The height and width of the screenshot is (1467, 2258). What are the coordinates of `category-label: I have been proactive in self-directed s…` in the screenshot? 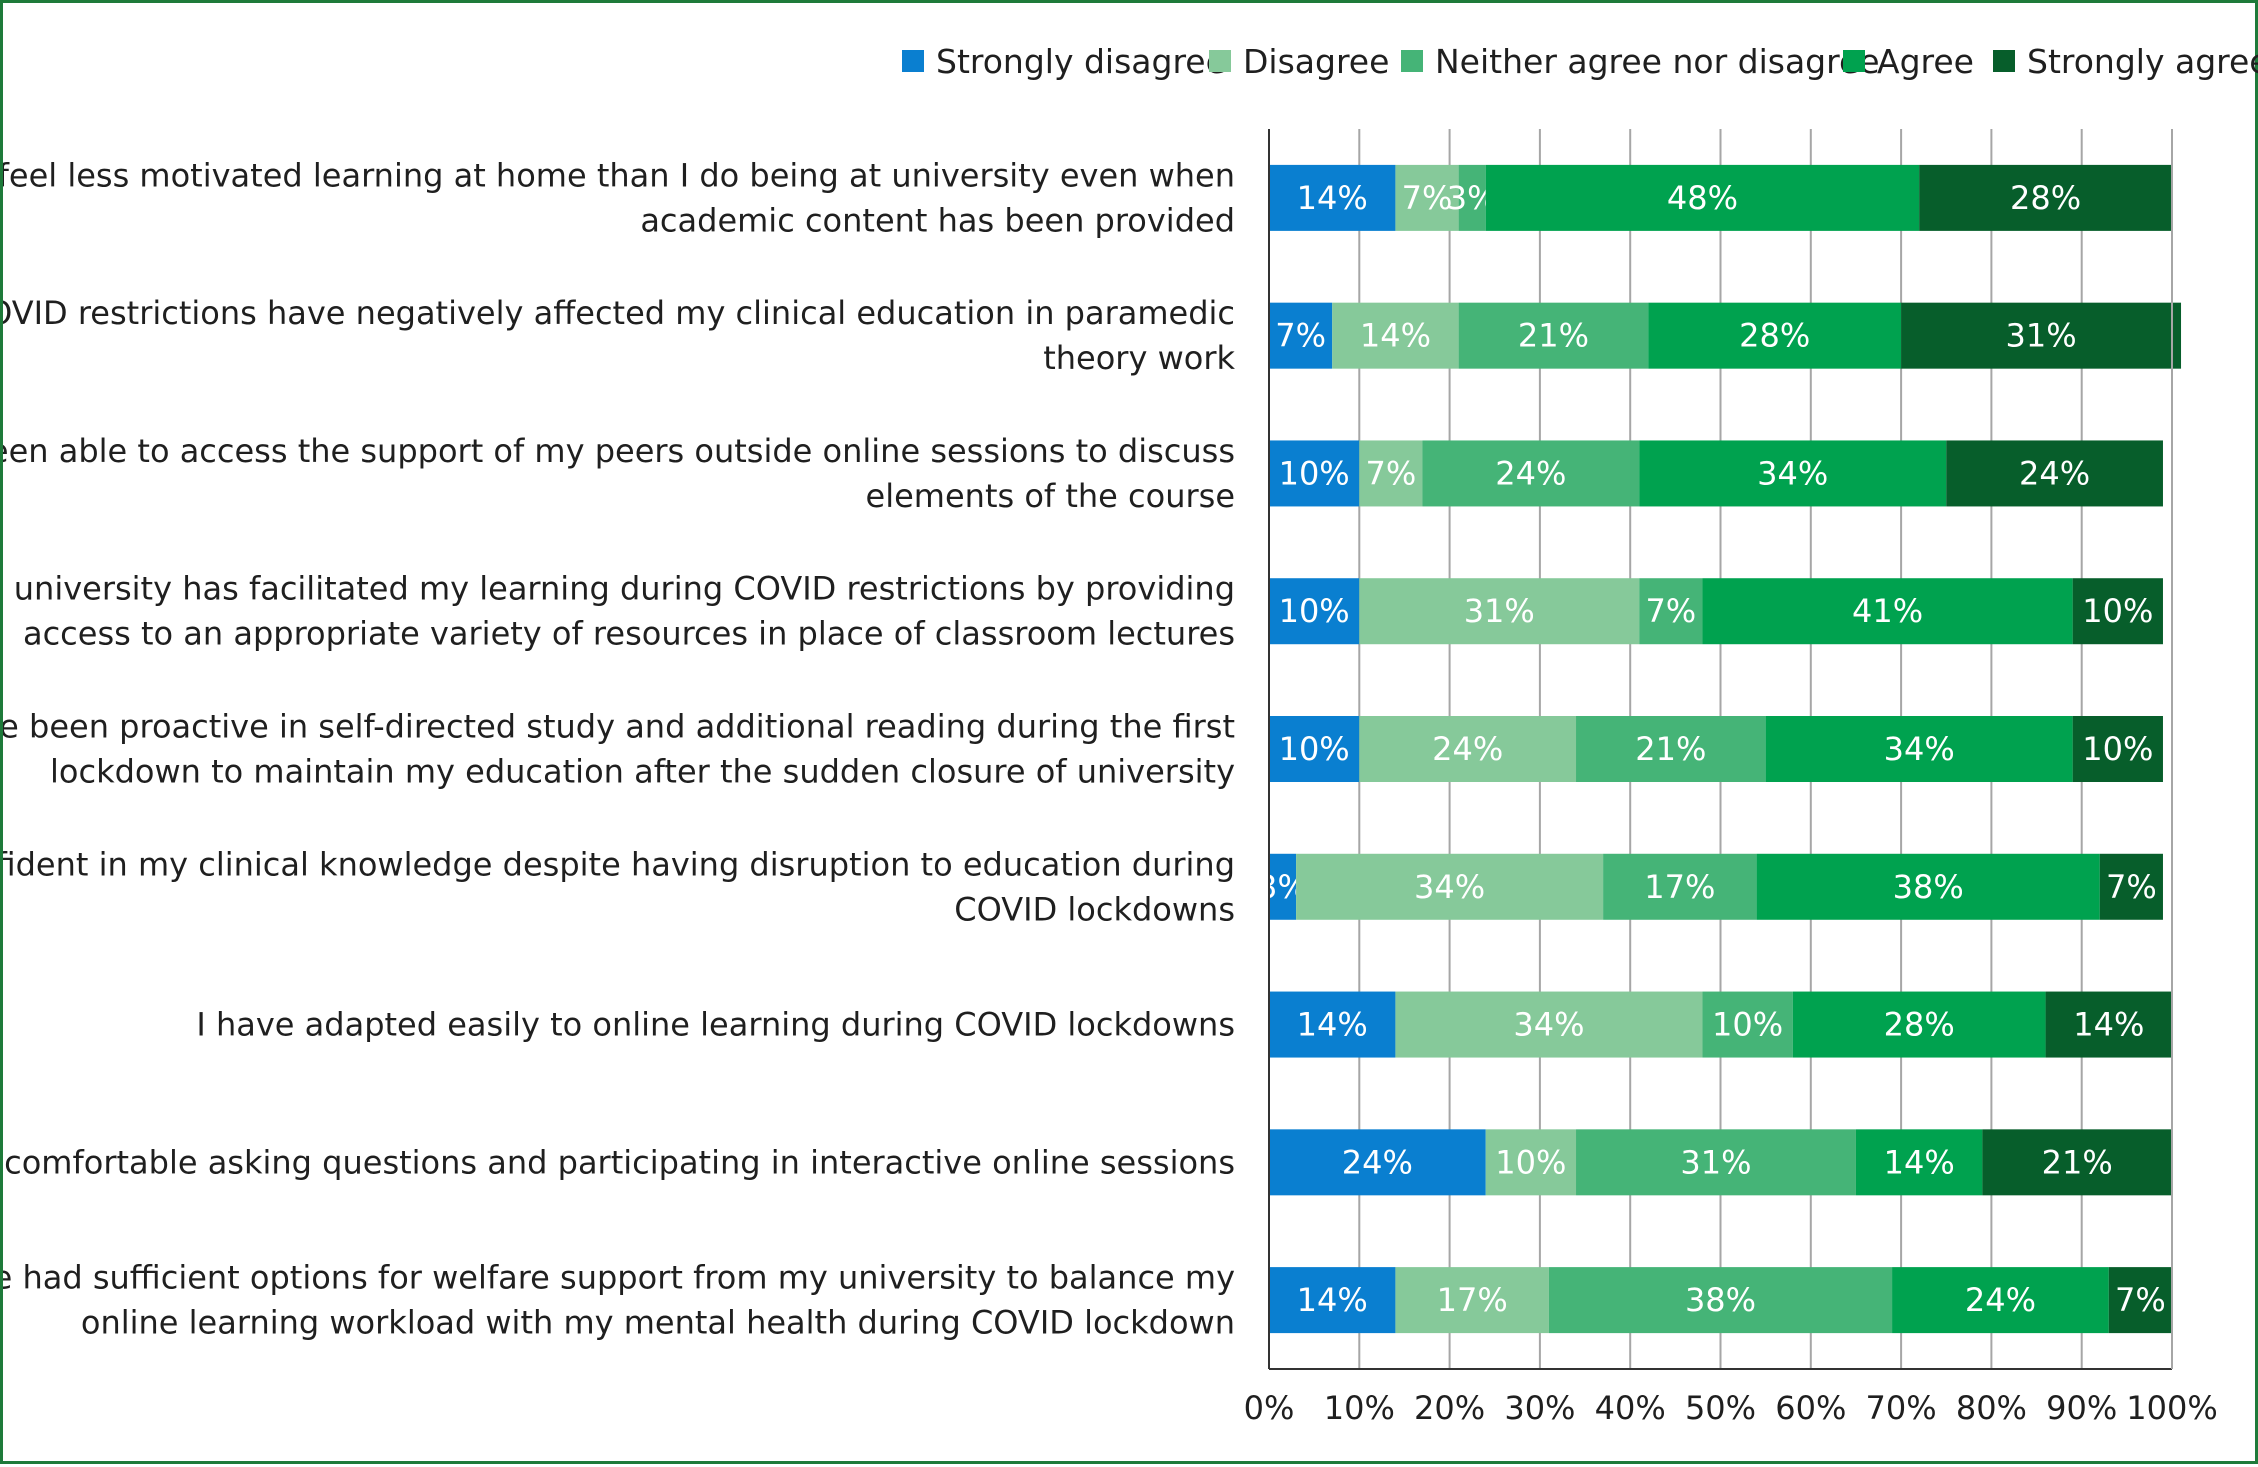 It's located at (619, 727).